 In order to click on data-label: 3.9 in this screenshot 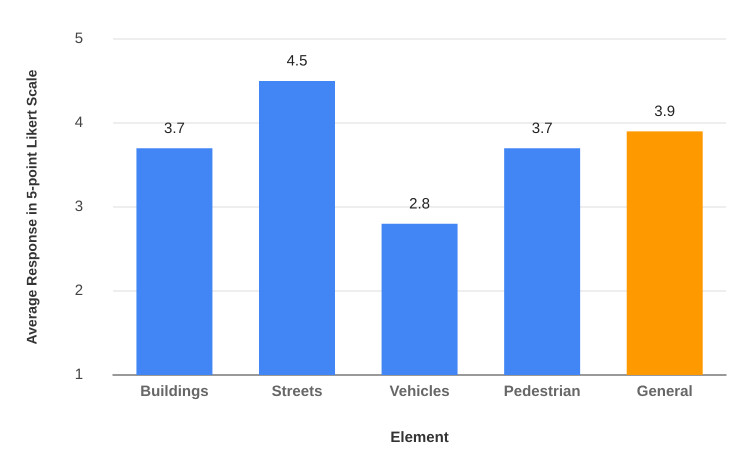, I will do `click(665, 111)`.